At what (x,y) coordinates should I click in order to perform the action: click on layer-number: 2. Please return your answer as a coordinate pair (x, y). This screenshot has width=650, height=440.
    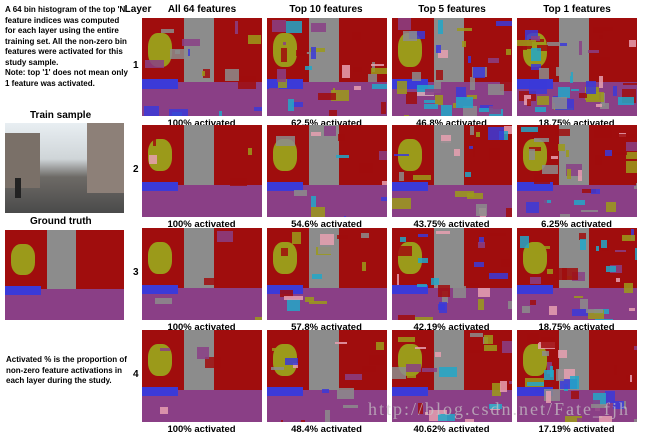
    Looking at the image, I should click on (136, 169).